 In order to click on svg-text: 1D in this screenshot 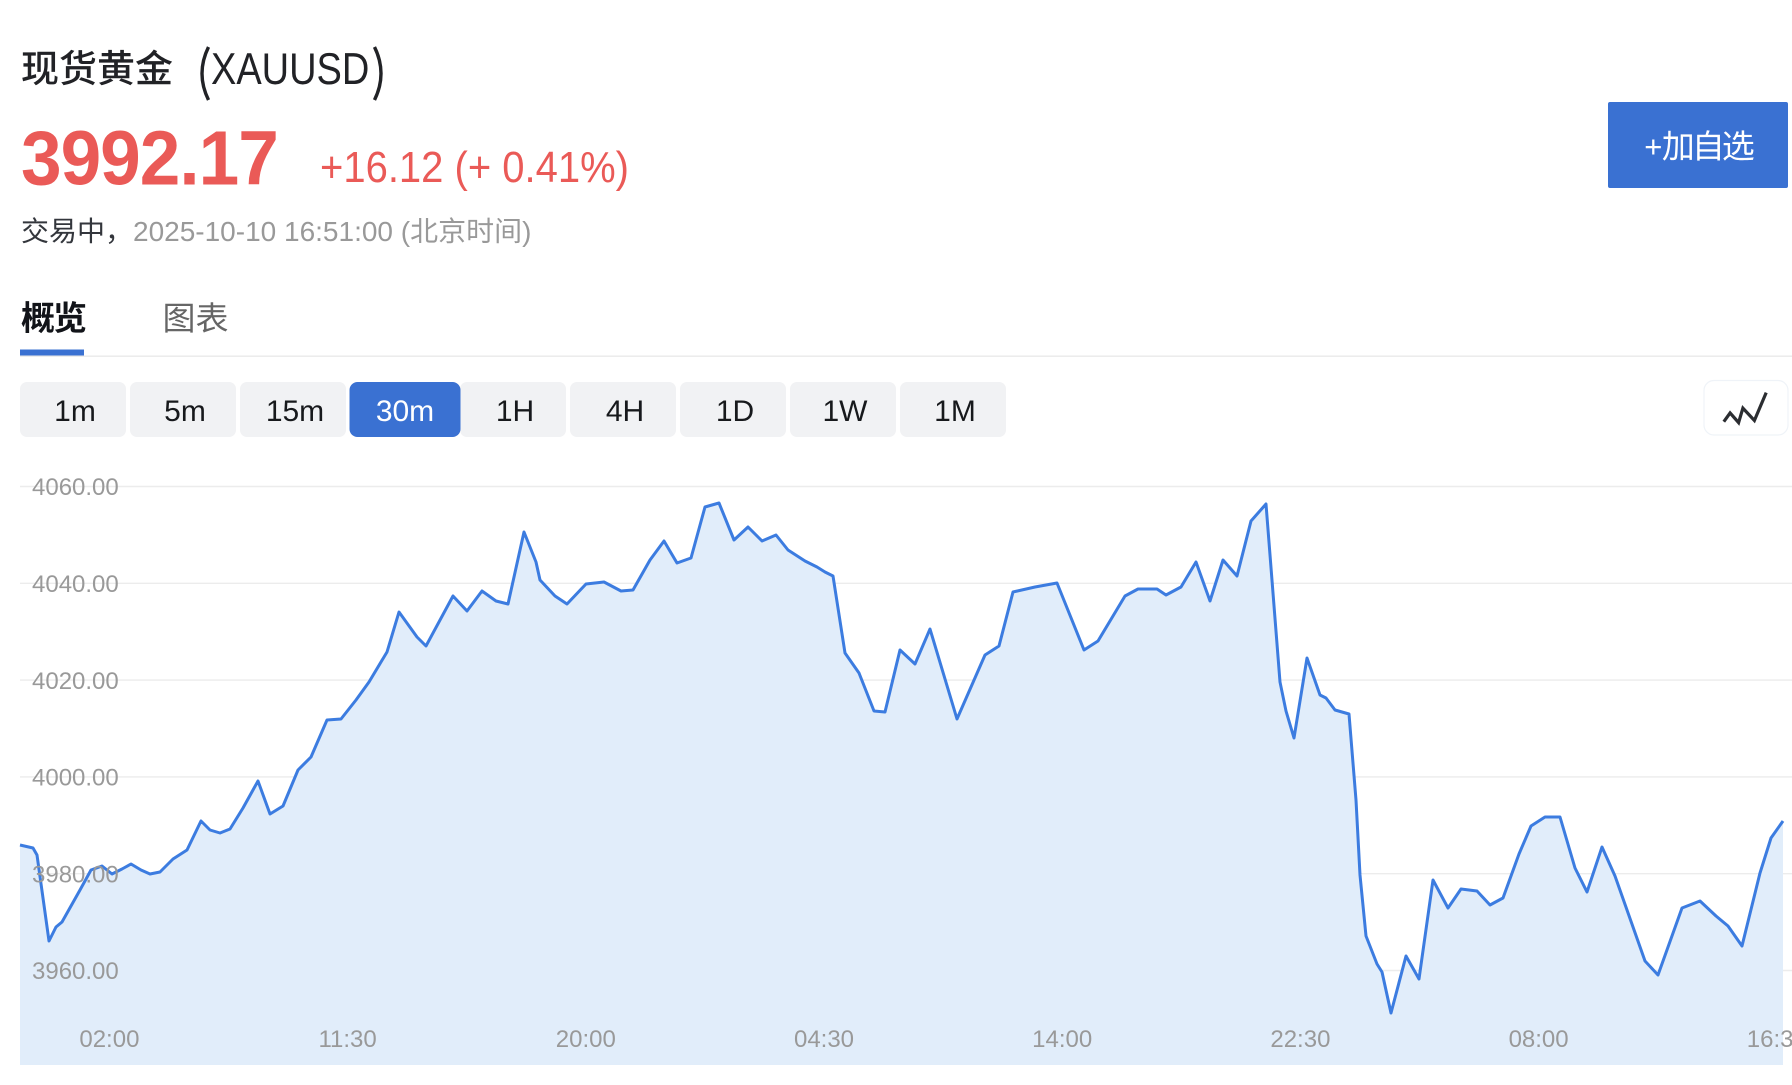, I will do `click(735, 411)`.